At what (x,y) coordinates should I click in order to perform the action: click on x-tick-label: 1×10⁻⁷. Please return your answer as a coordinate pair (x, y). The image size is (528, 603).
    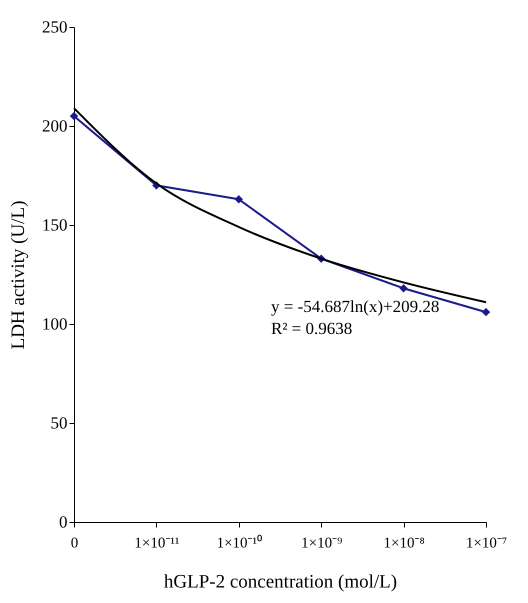
    Looking at the image, I should click on (487, 544).